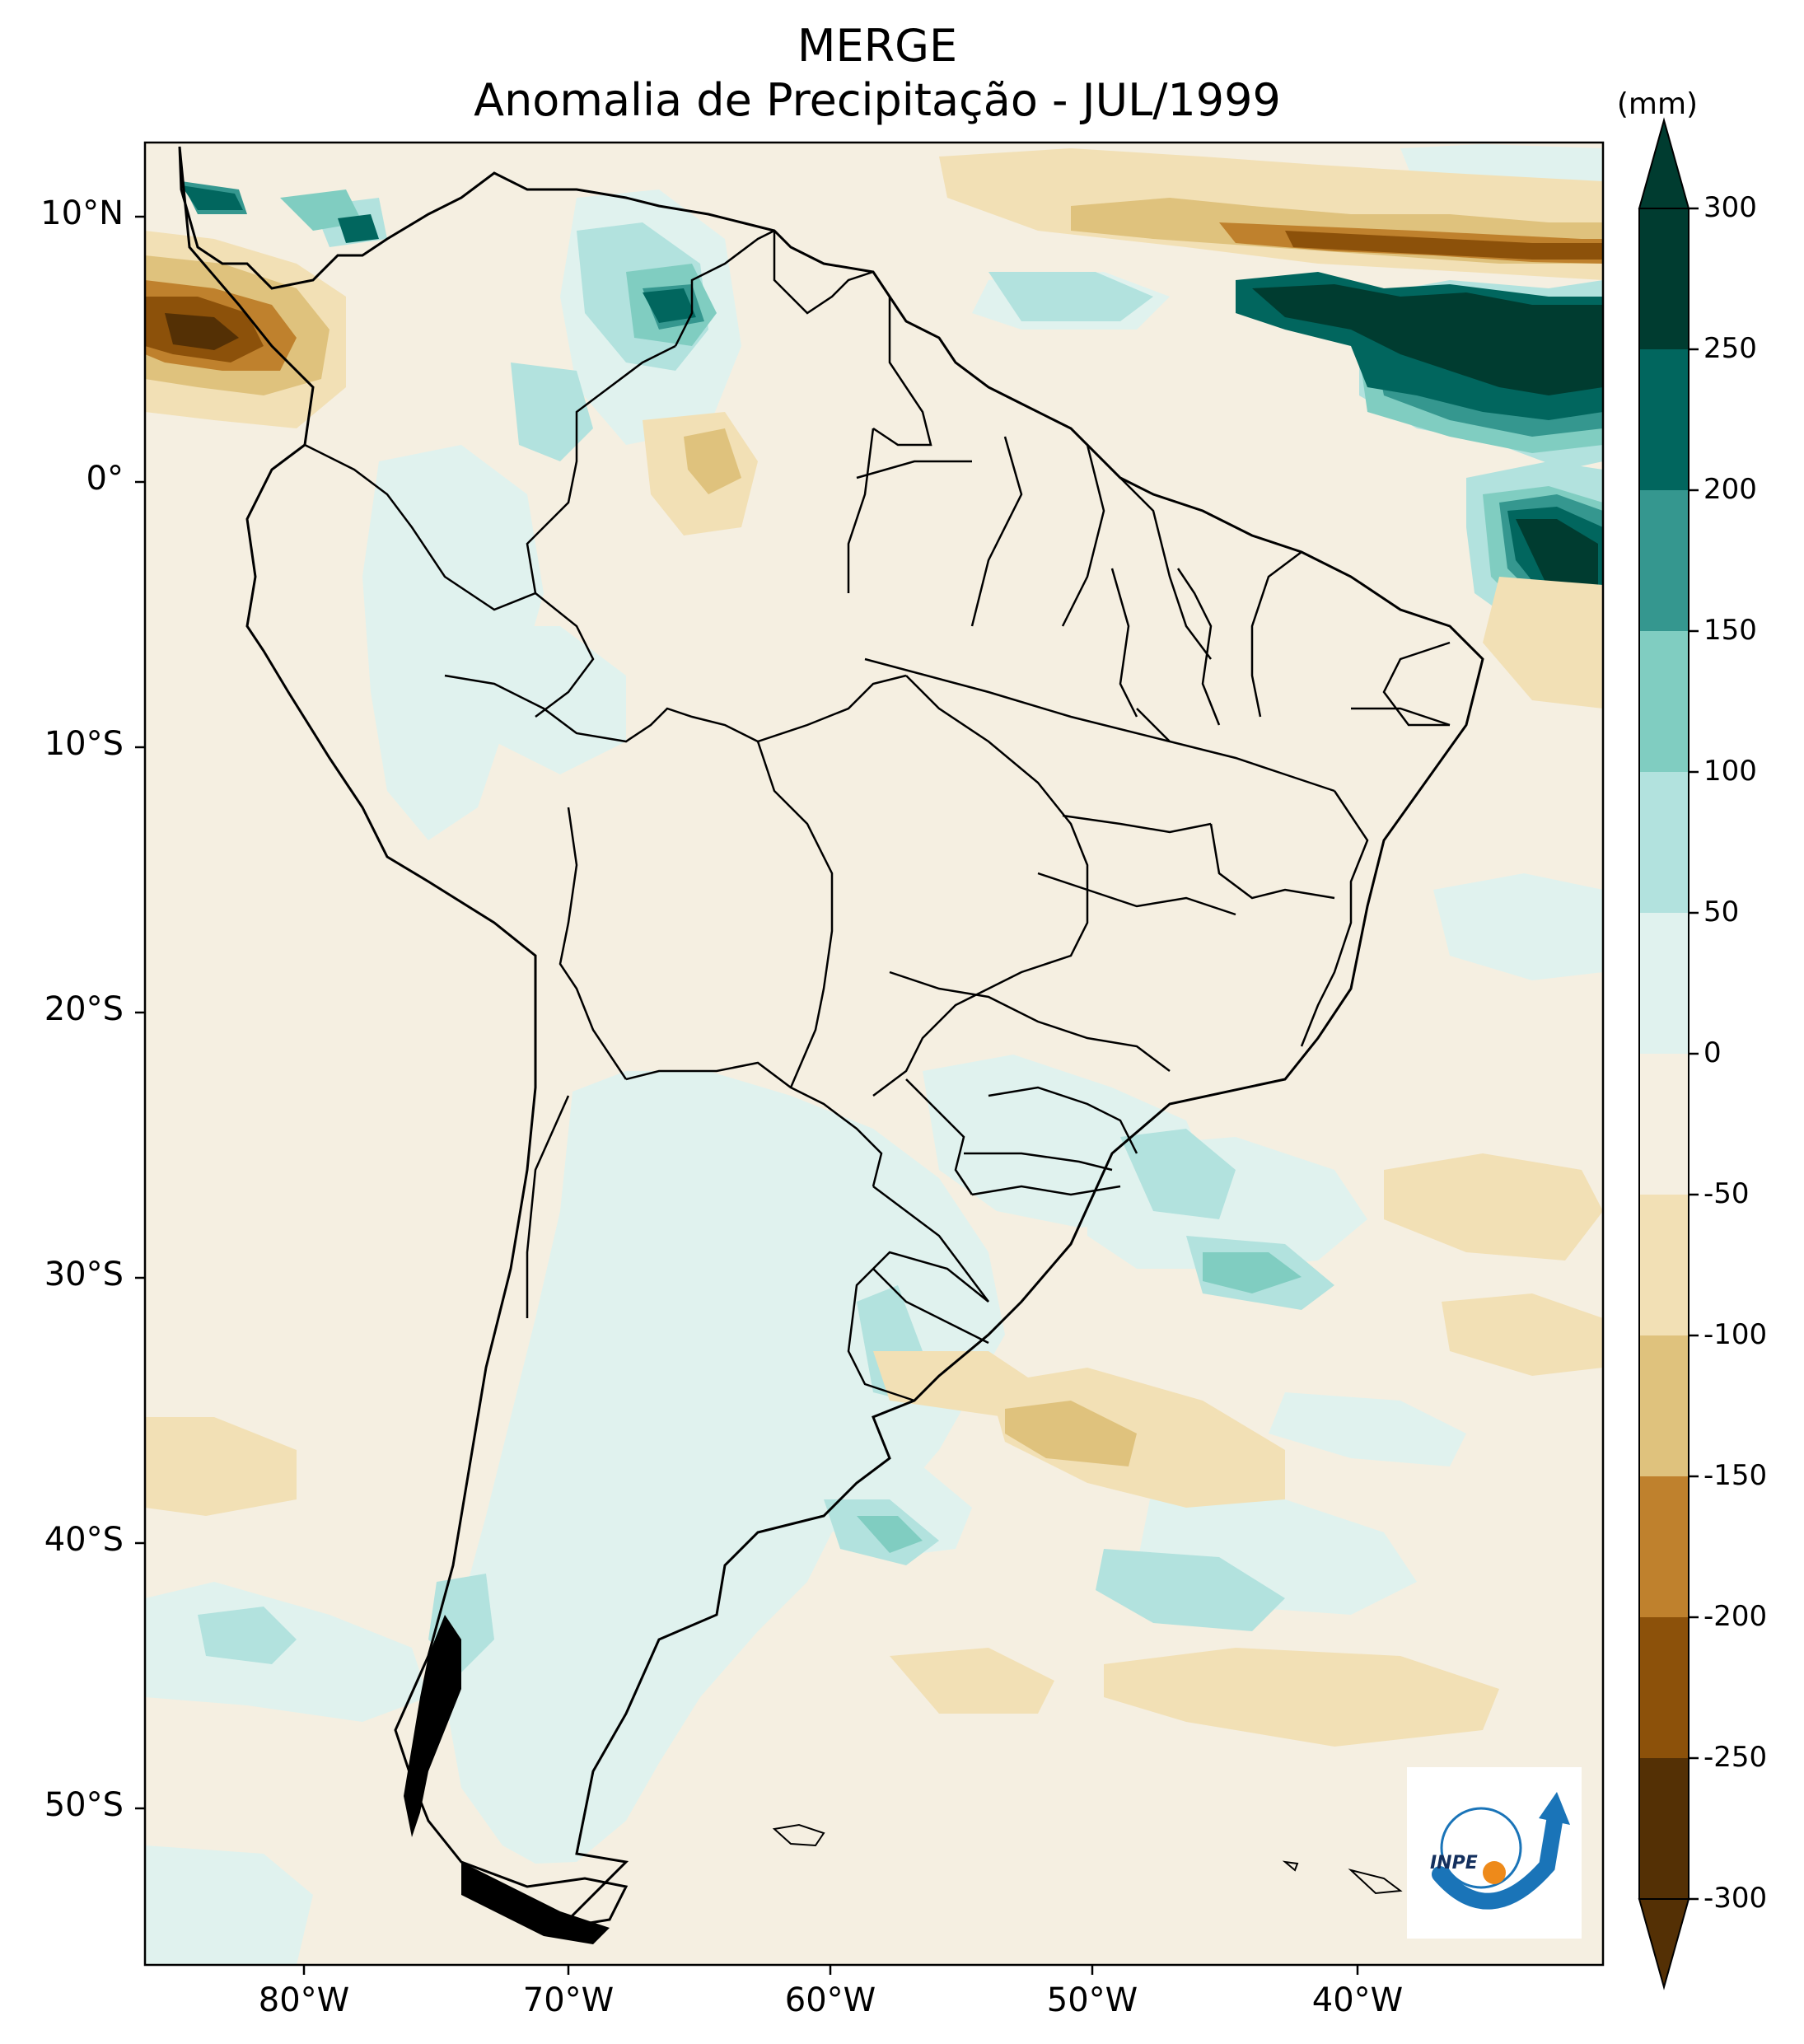 This screenshot has width=1804, height=2044. I want to click on cb-tick-neg300: -300, so click(1736, 1898).